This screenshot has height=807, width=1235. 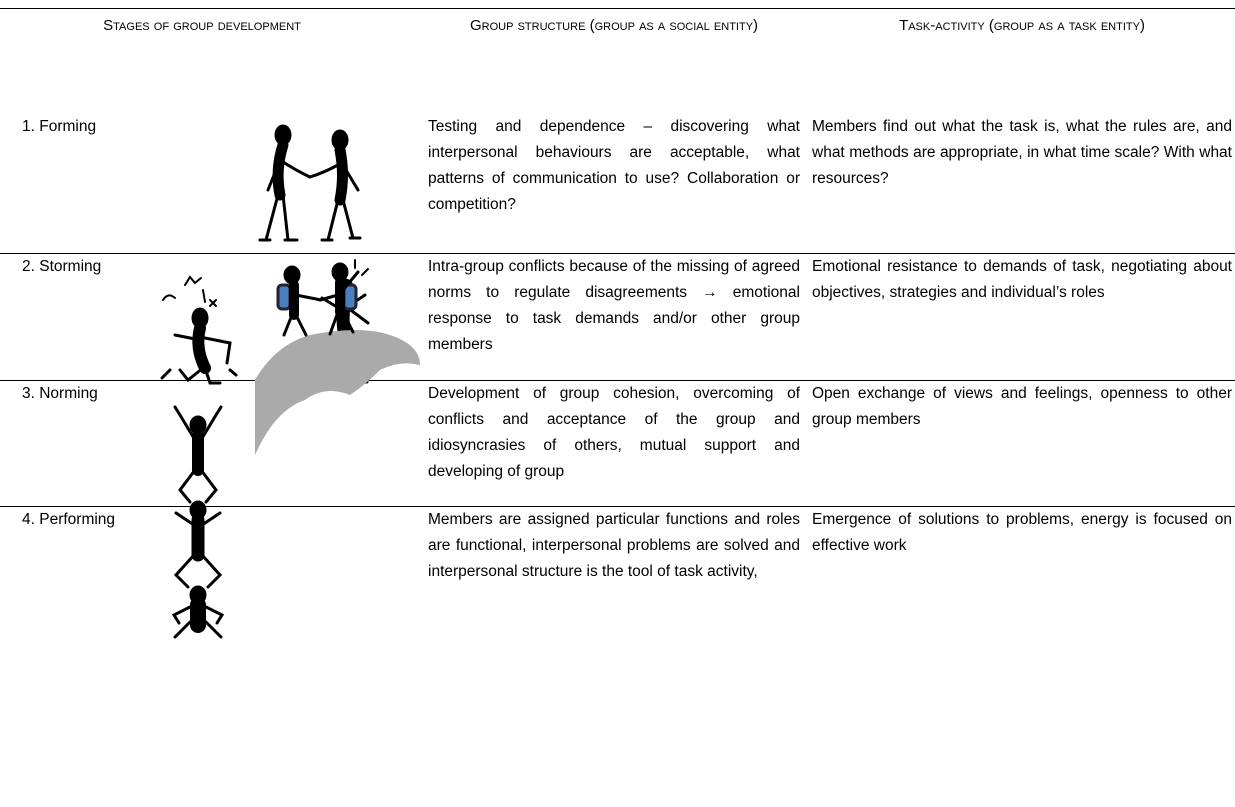 What do you see at coordinates (59, 126) in the screenshot?
I see `stage: 1. Forming` at bounding box center [59, 126].